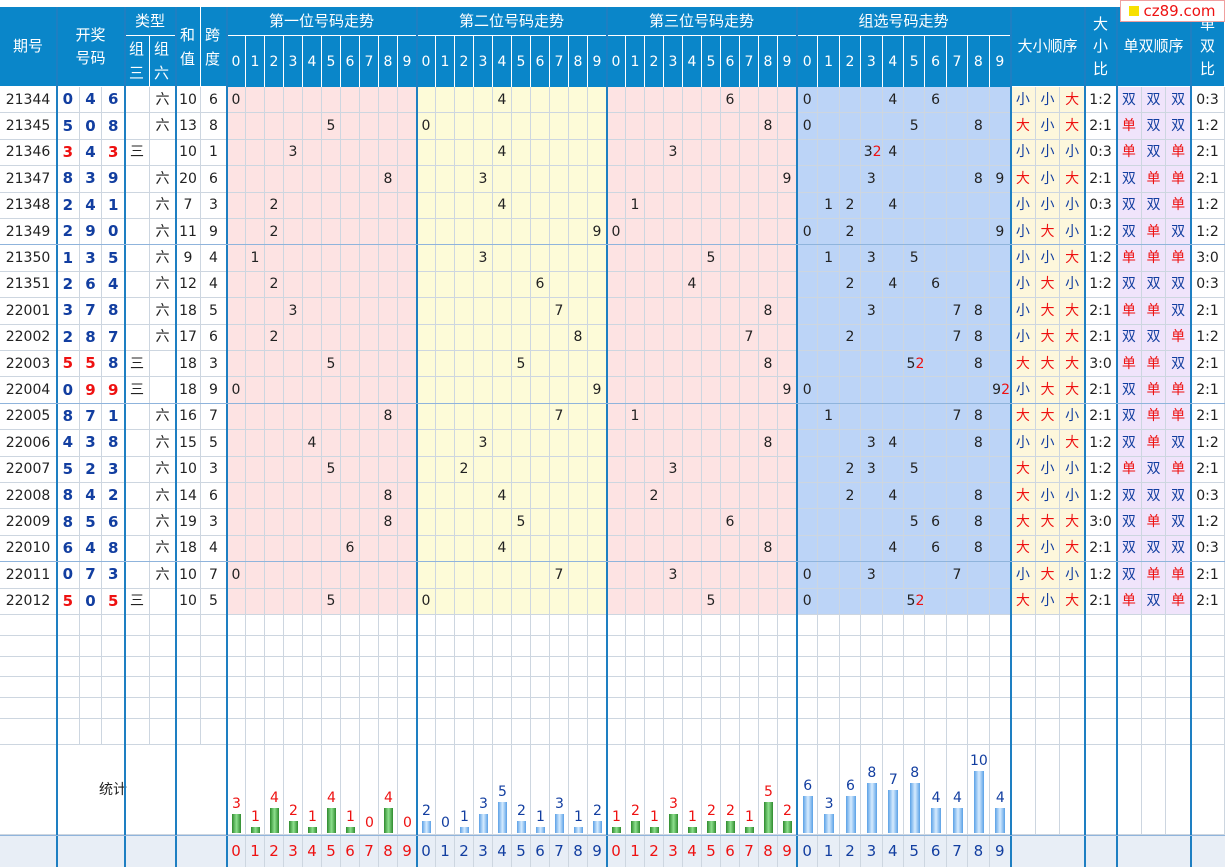 Image resolution: width=1225 pixels, height=867 pixels. What do you see at coordinates (1208, 549) in the screenshot?
I see `oe-ratio-cell: 0:3` at bounding box center [1208, 549].